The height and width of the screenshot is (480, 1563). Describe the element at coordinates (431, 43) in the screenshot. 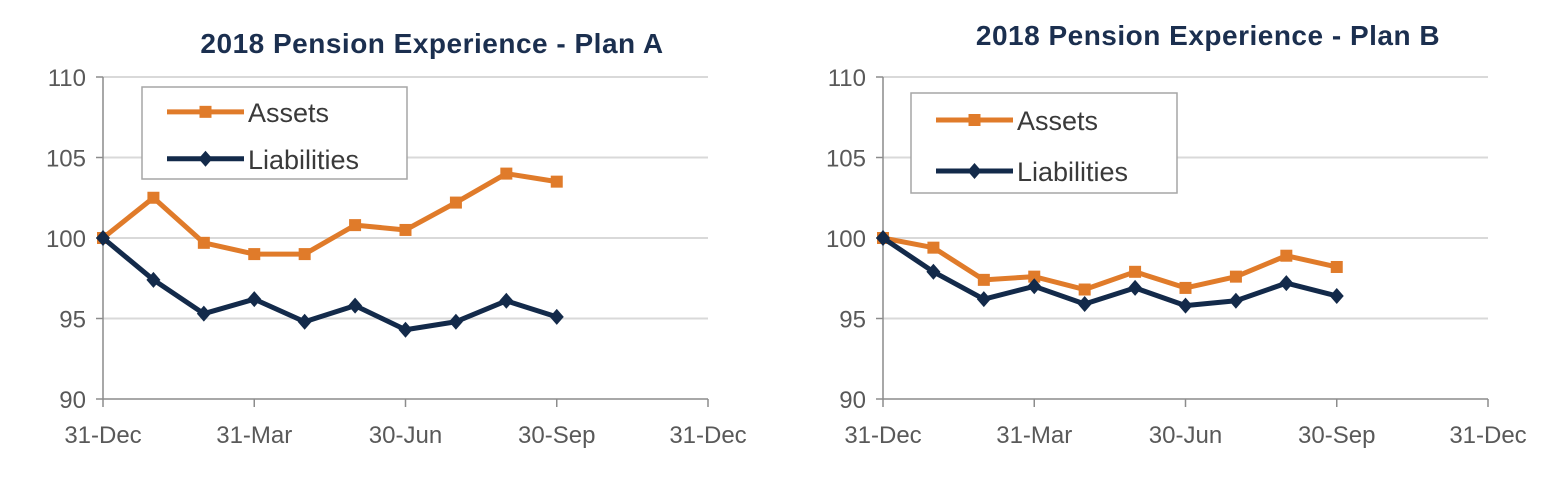

I see `chart-title: 2018 Pension Experience - Plan A` at that location.